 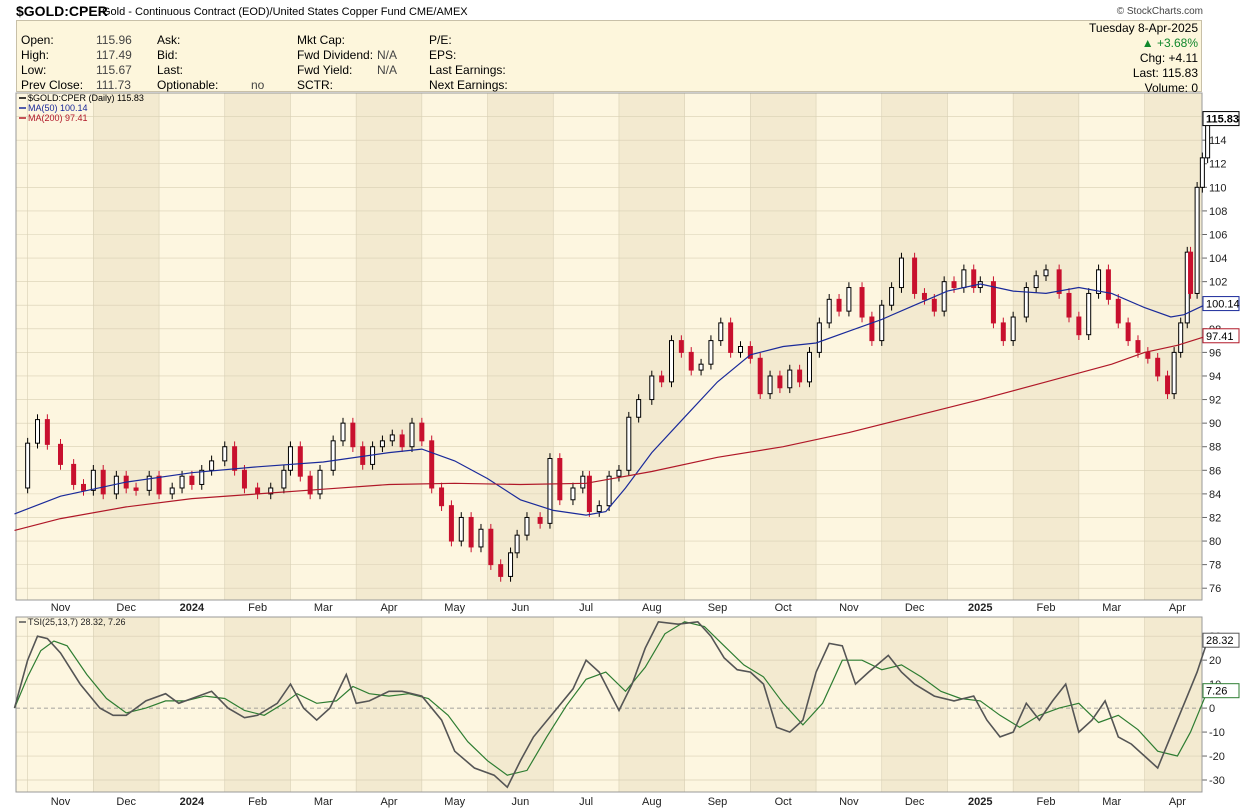 I want to click on ask-label: Ask:, so click(x=169, y=40).